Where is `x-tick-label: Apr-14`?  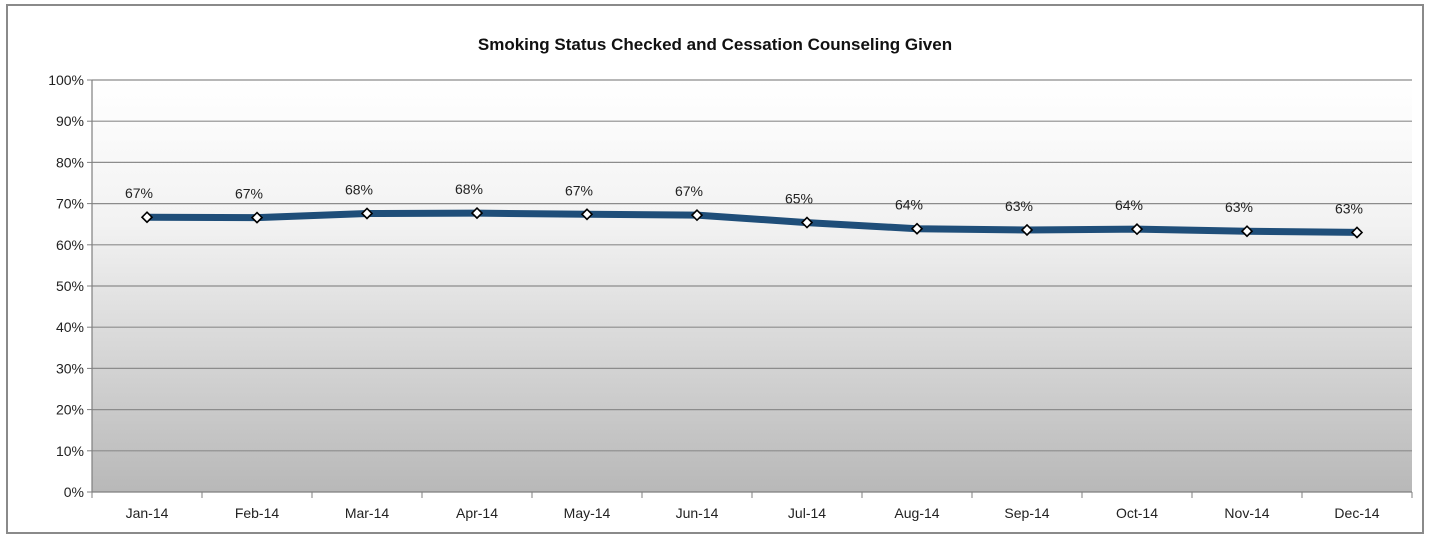
x-tick-label: Apr-14 is located at coordinates (477, 513).